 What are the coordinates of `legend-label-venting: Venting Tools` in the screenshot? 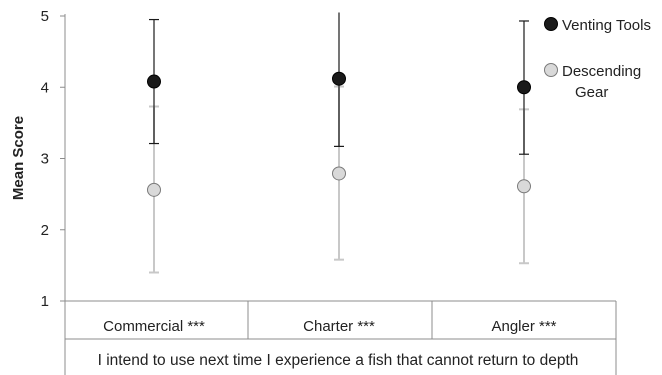 It's located at (606, 25).